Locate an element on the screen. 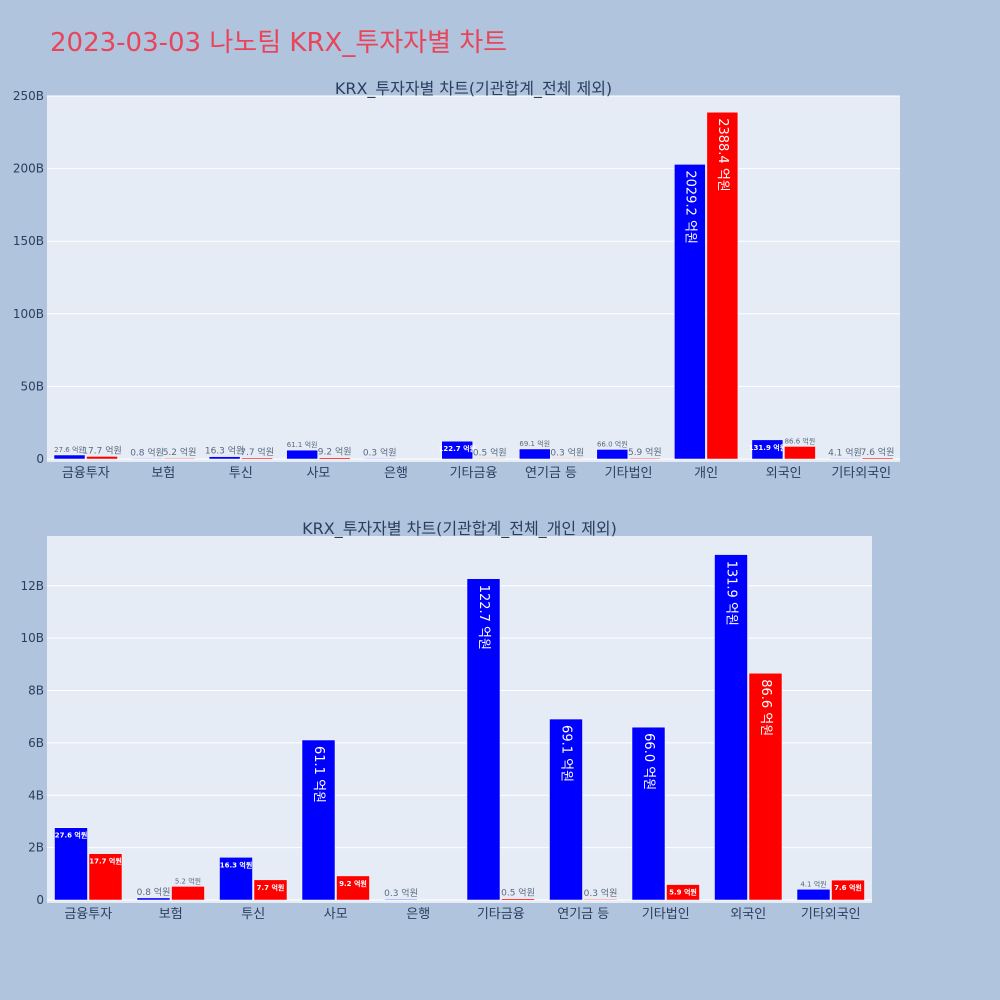 The width and height of the screenshot is (1000, 1000). x-category-label: 기타법인 is located at coordinates (629, 473).